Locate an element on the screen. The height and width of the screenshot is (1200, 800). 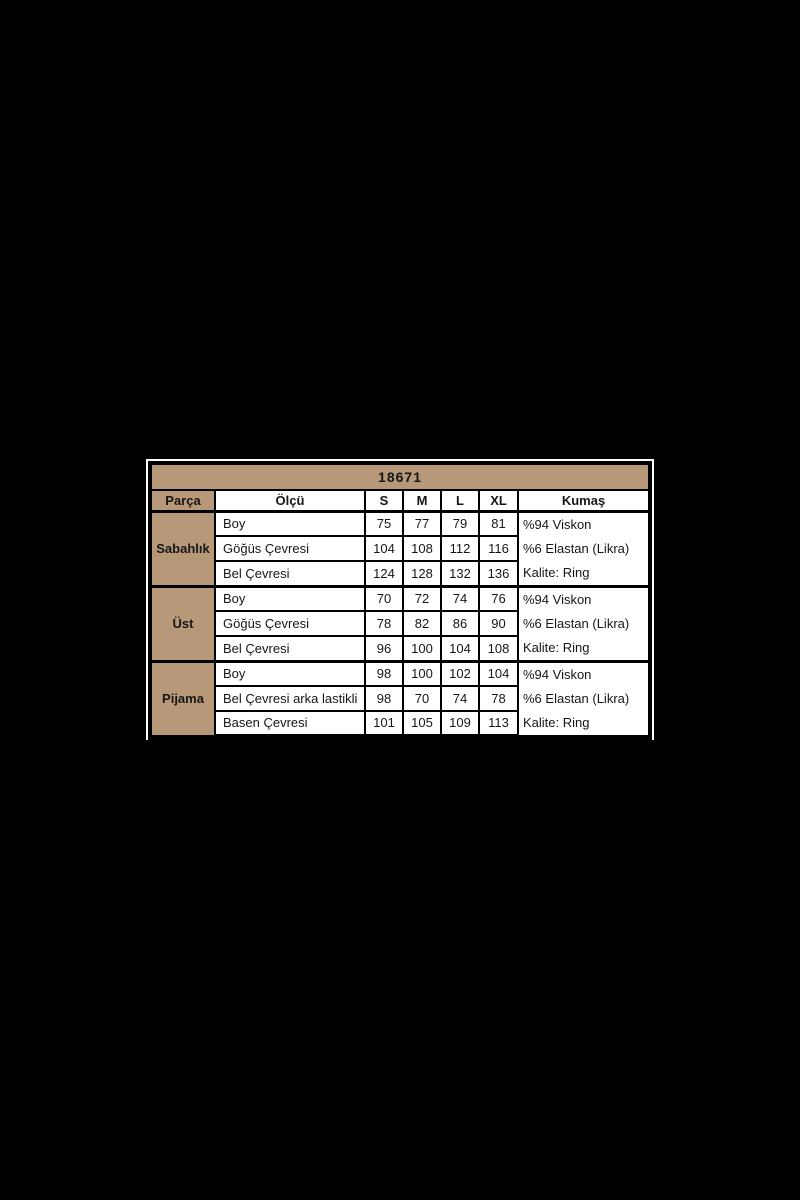
col-header-olcu: Ölçü is located at coordinates (290, 501).